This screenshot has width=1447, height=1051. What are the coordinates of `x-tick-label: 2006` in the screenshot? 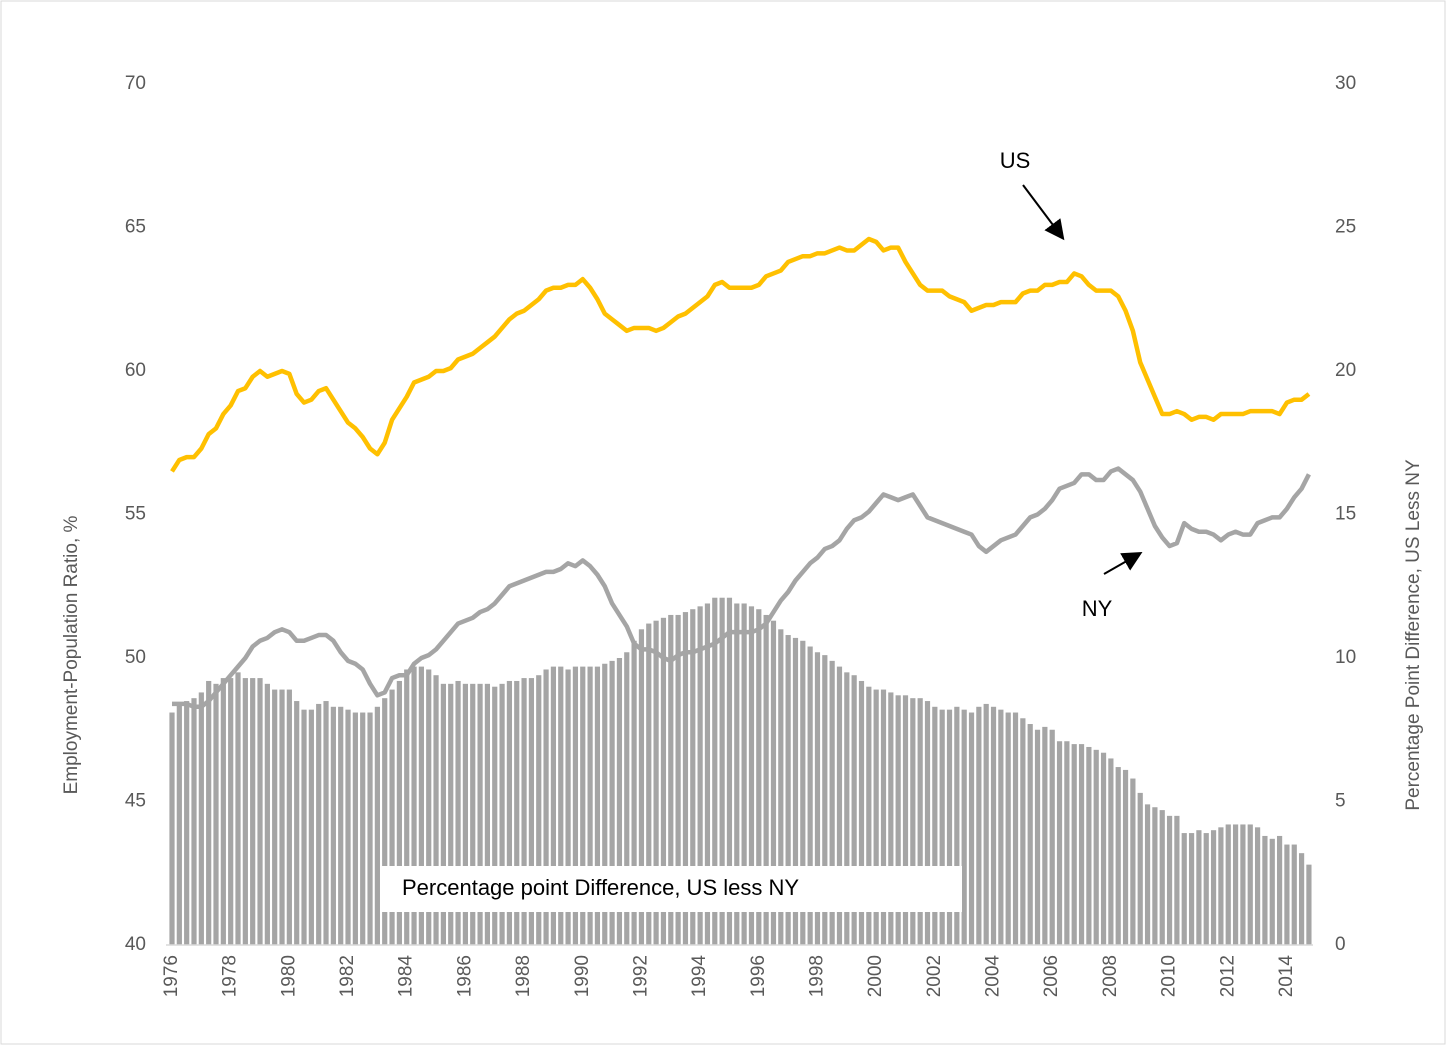 It's located at (1051, 976).